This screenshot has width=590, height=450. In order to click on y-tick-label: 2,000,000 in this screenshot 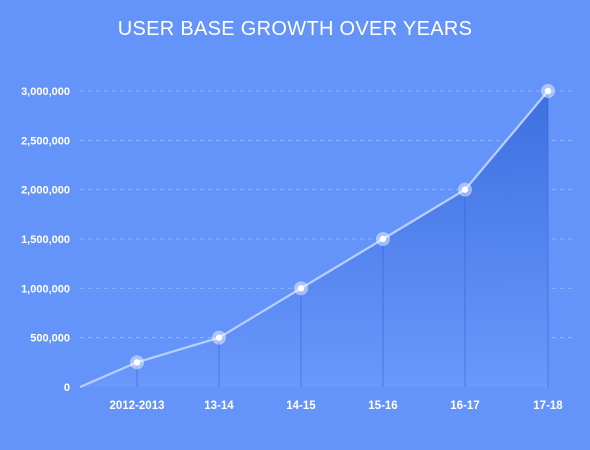, I will do `click(45, 191)`.